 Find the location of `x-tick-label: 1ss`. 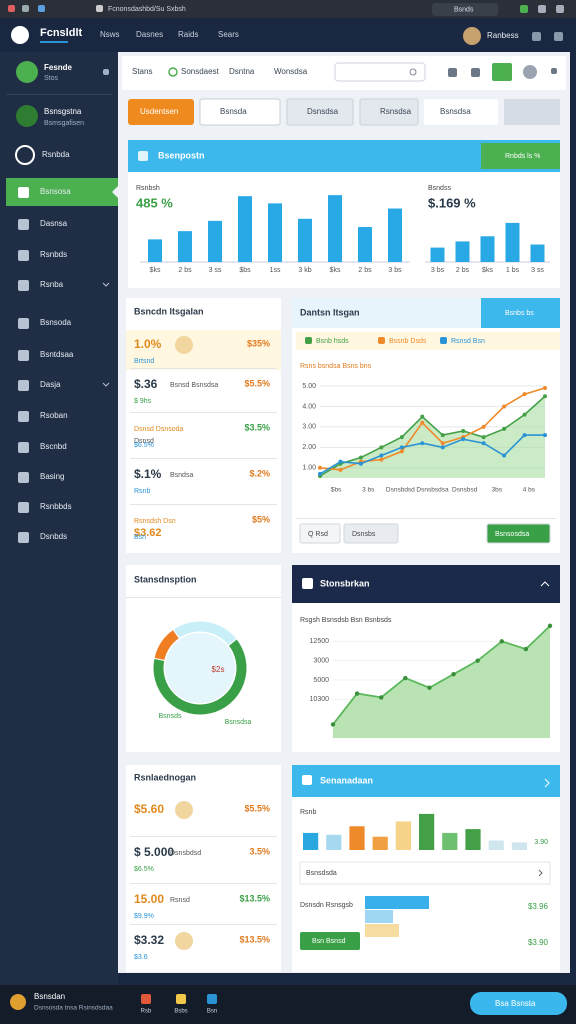

x-tick-label: 1ss is located at coordinates (275, 270).